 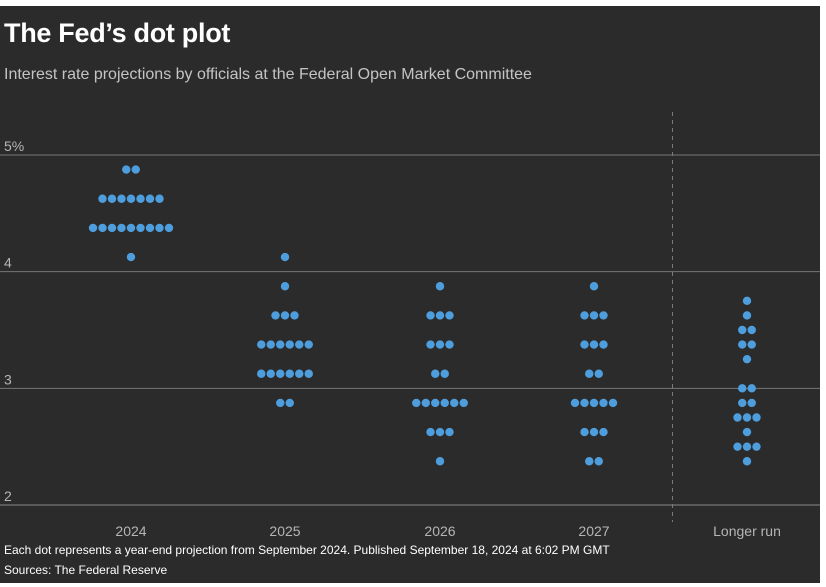 I want to click on x-tick-label: 2024, so click(x=130, y=531).